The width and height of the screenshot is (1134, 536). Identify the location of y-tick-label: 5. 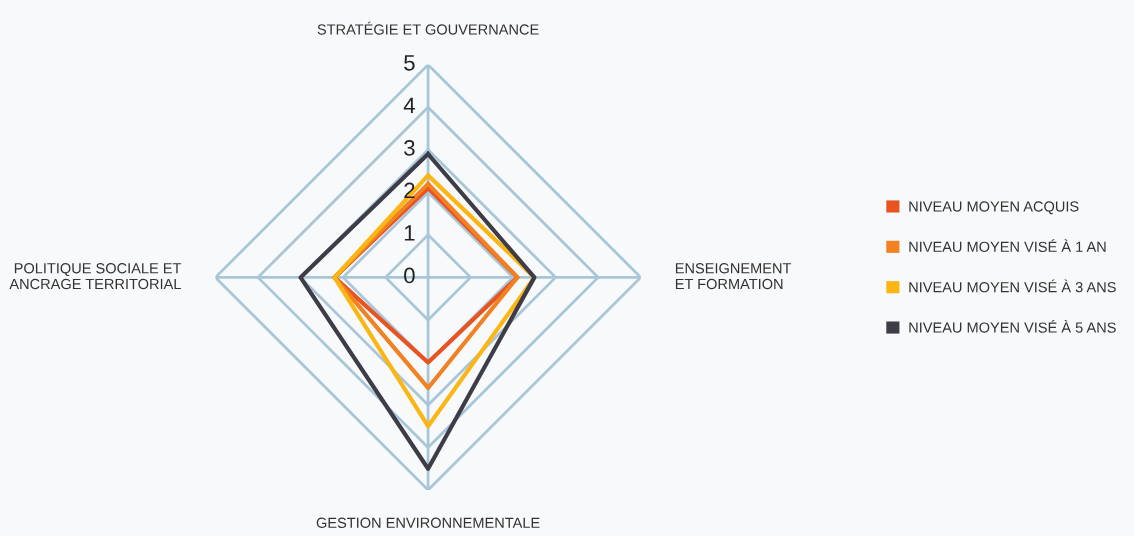
(409, 63).